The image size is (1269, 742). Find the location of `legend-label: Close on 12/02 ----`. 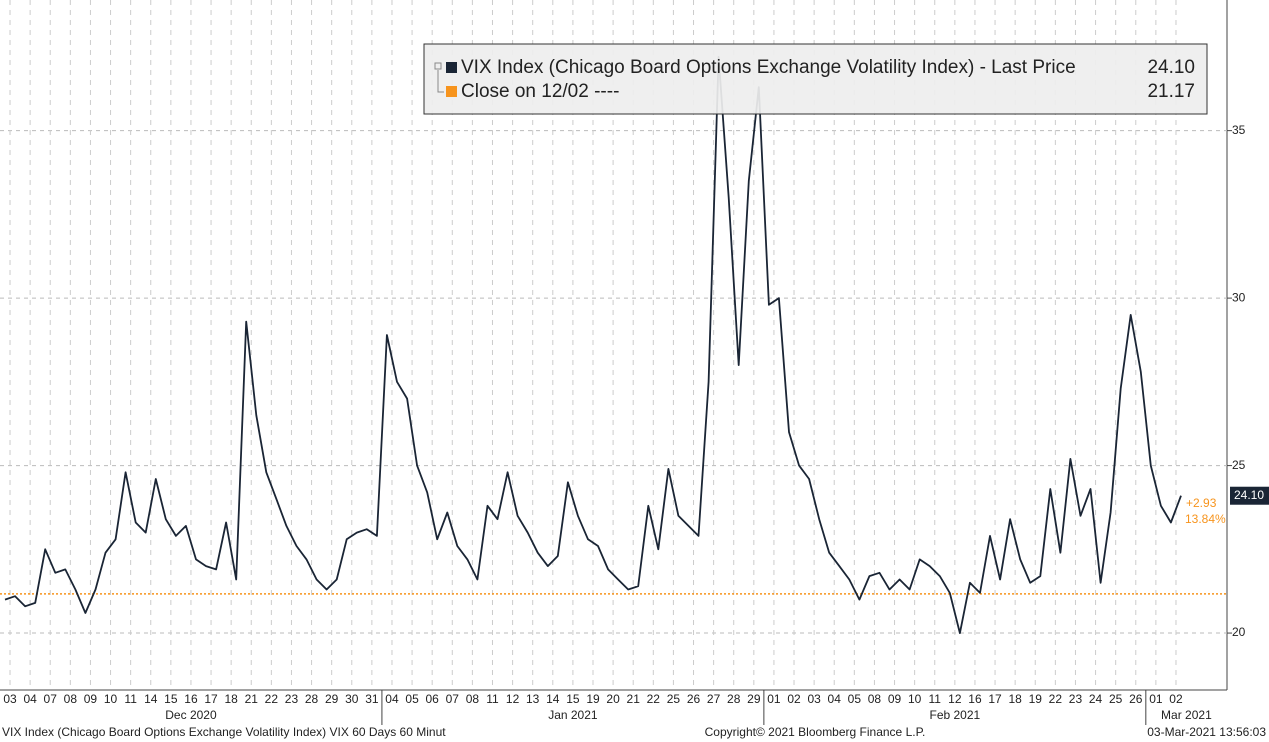

legend-label: Close on 12/02 ---- is located at coordinates (540, 91).